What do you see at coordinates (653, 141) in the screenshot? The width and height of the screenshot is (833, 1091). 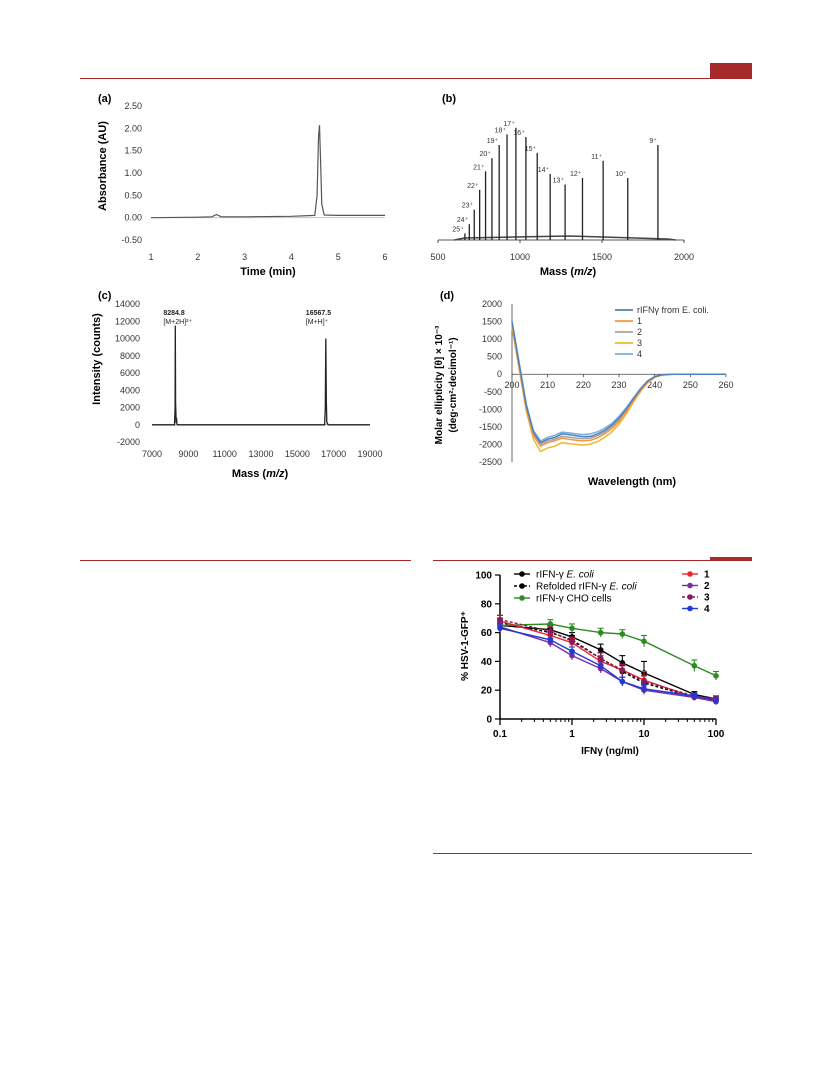 I see `chart-b-peak-label: 9⁺` at bounding box center [653, 141].